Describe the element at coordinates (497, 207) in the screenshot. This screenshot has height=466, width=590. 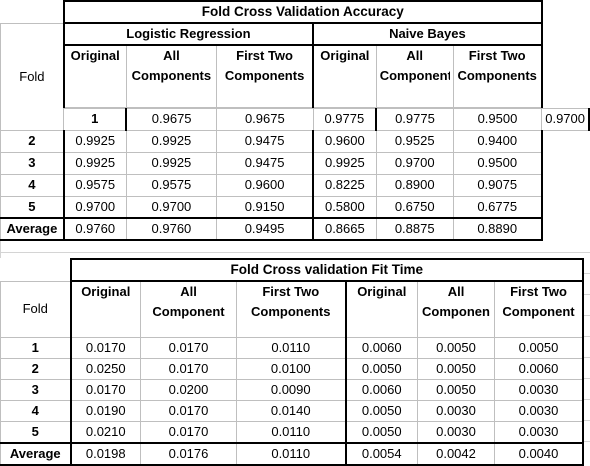
I see `value-cell: 0.6775` at that location.